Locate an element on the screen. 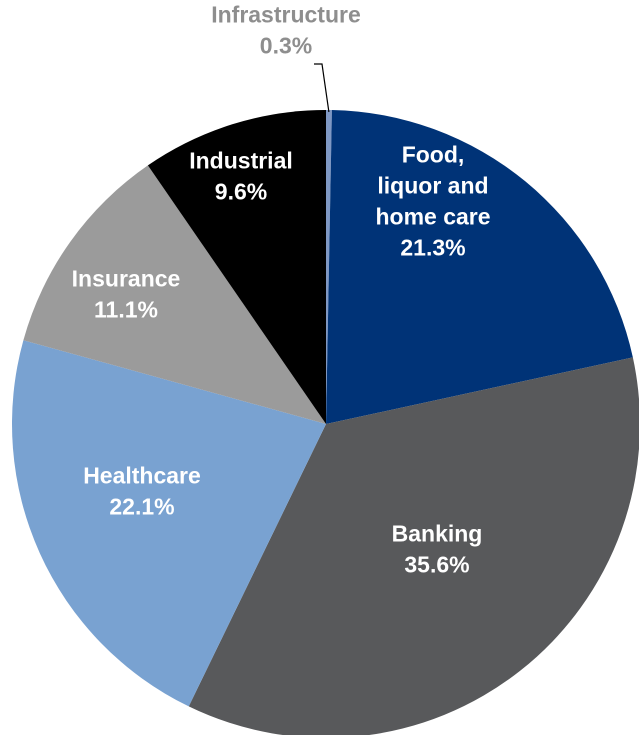 The width and height of the screenshot is (639, 735). slice-label-food-liquor-and-home-care: Food, liquor and home care 21.3% is located at coordinates (432, 201).